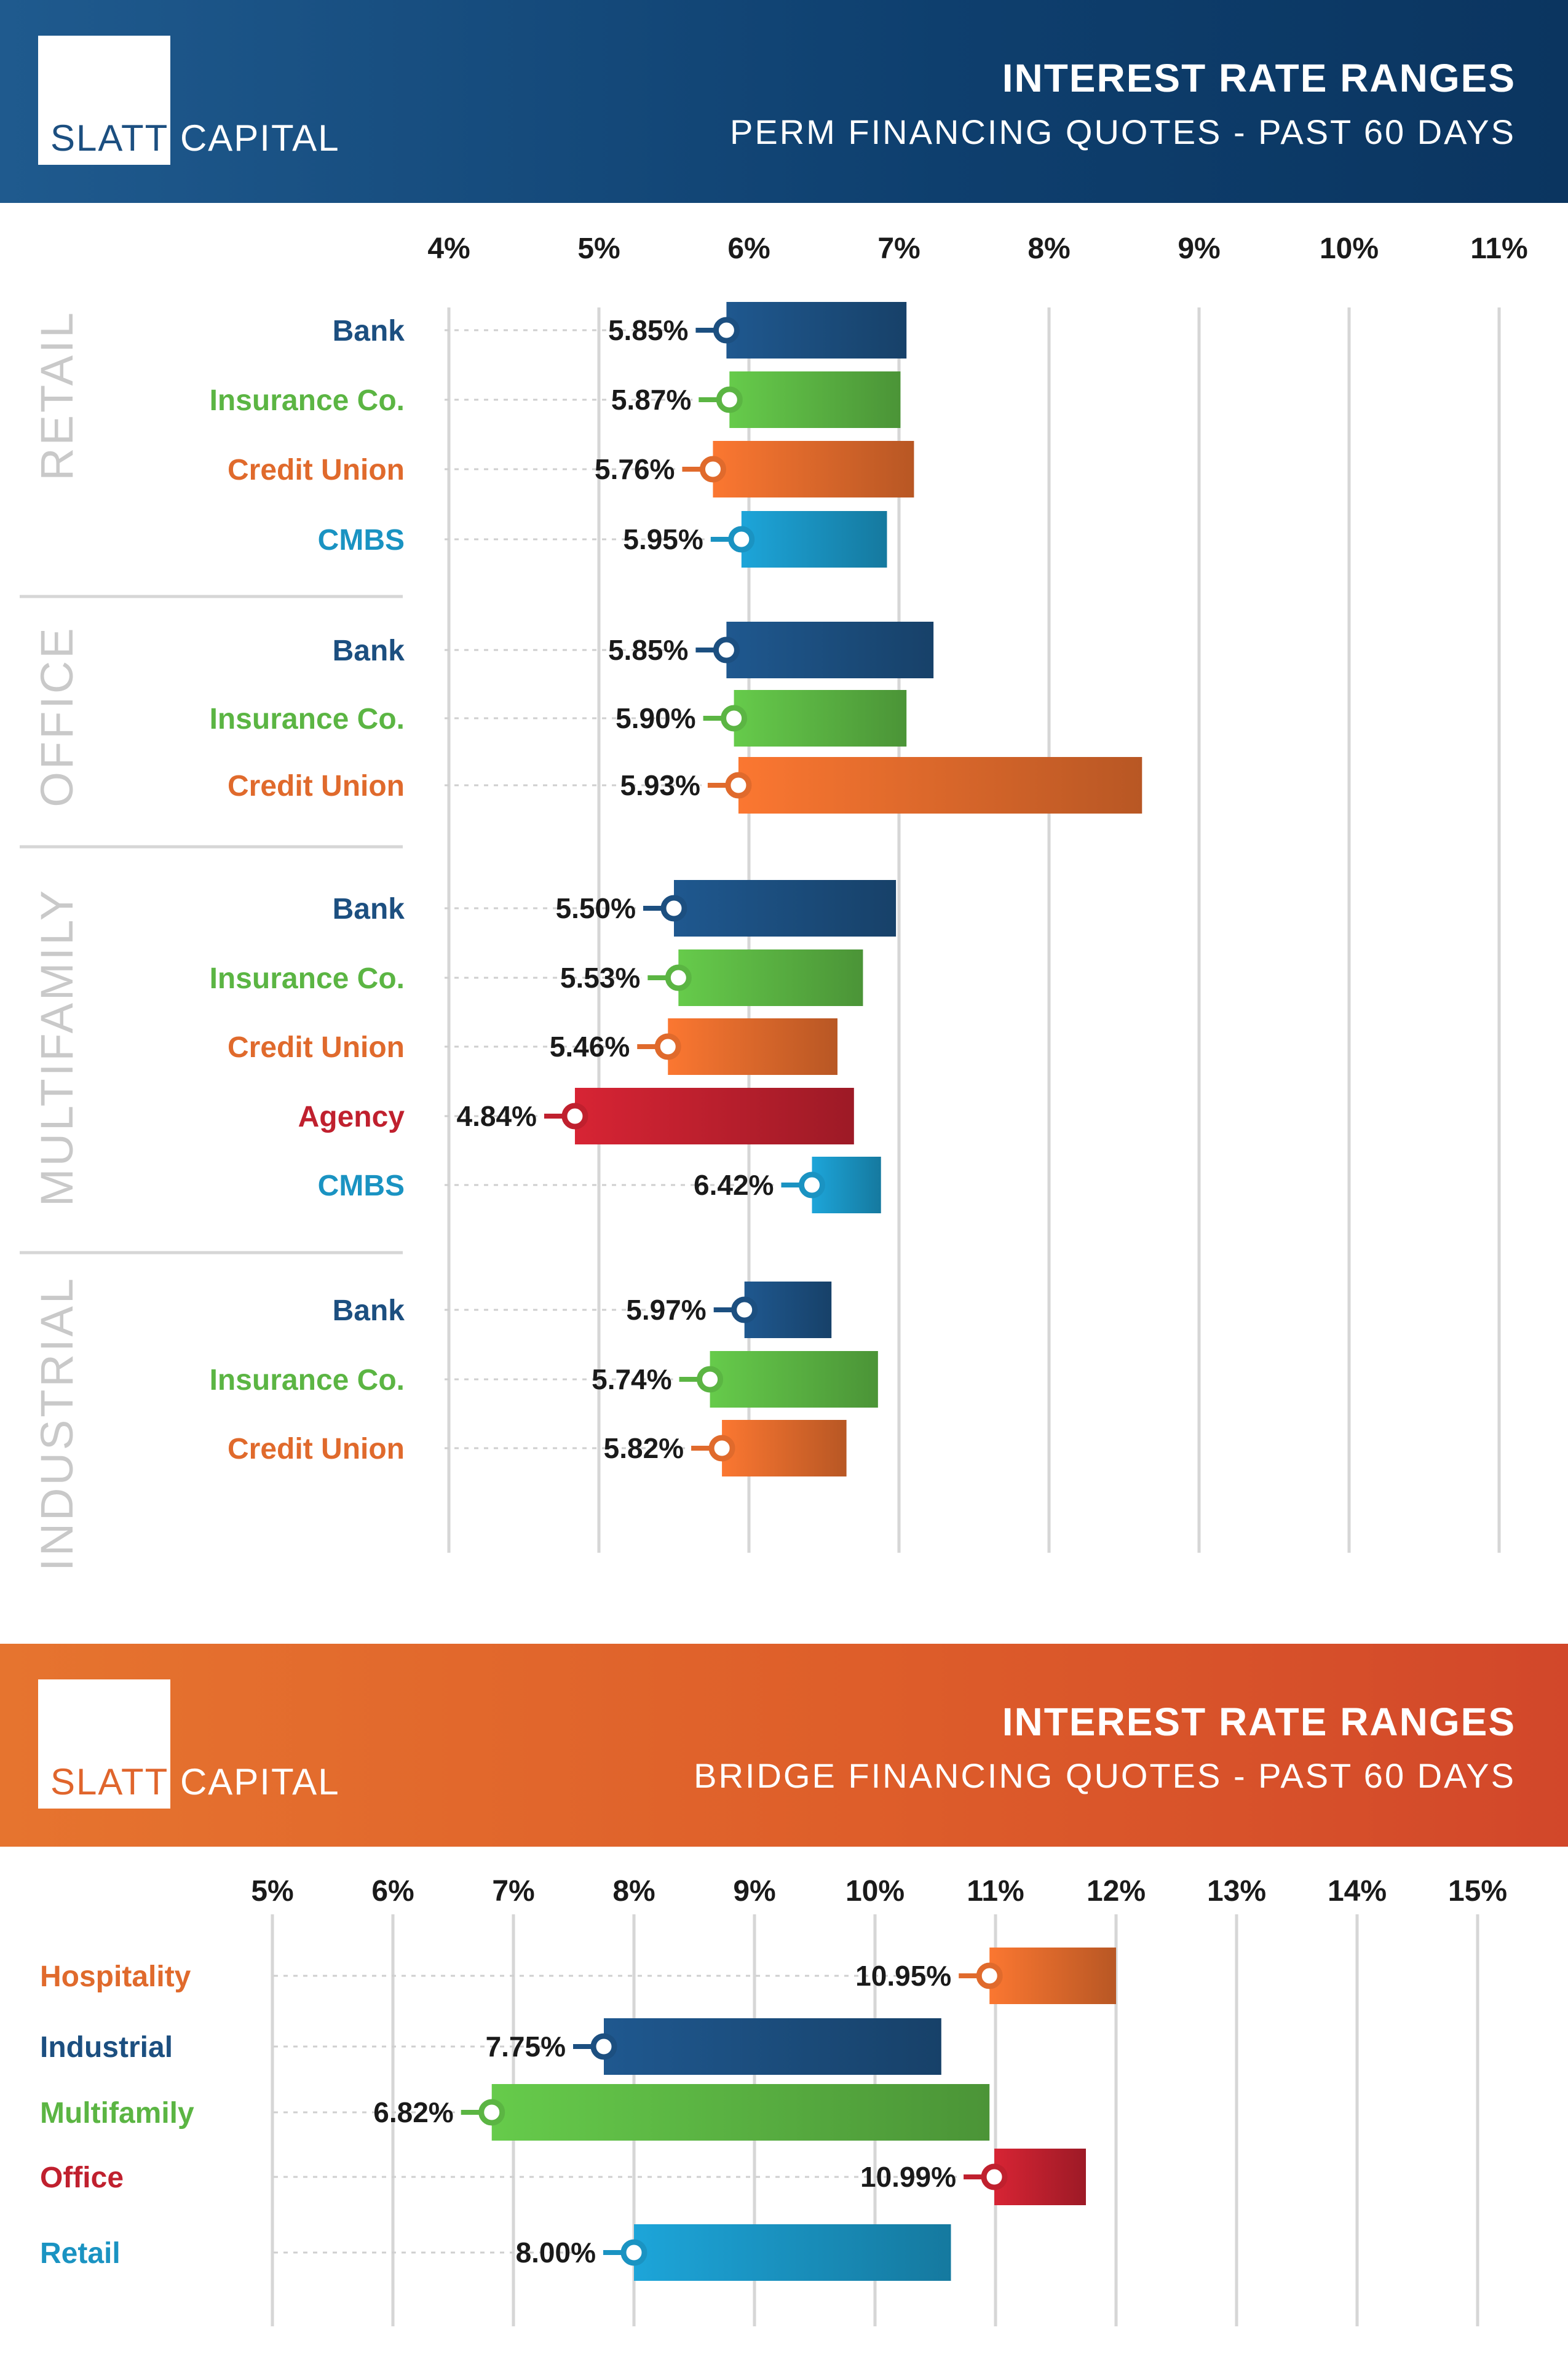  Describe the element at coordinates (56, 1423) in the screenshot. I see `section-label: INDUSTRIAL` at that location.